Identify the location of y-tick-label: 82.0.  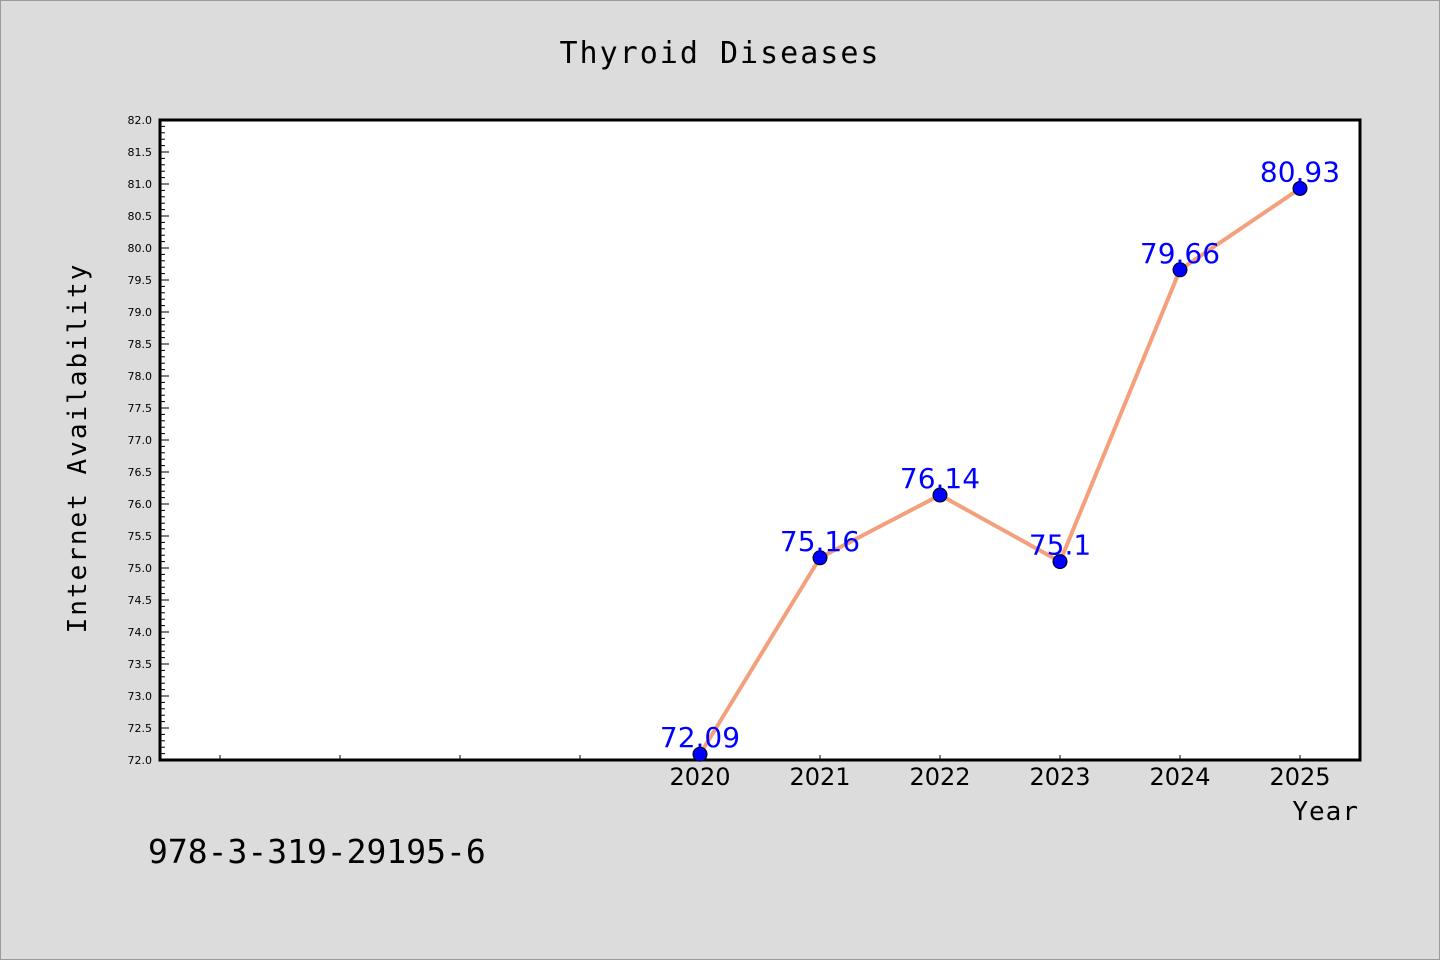
(140, 120).